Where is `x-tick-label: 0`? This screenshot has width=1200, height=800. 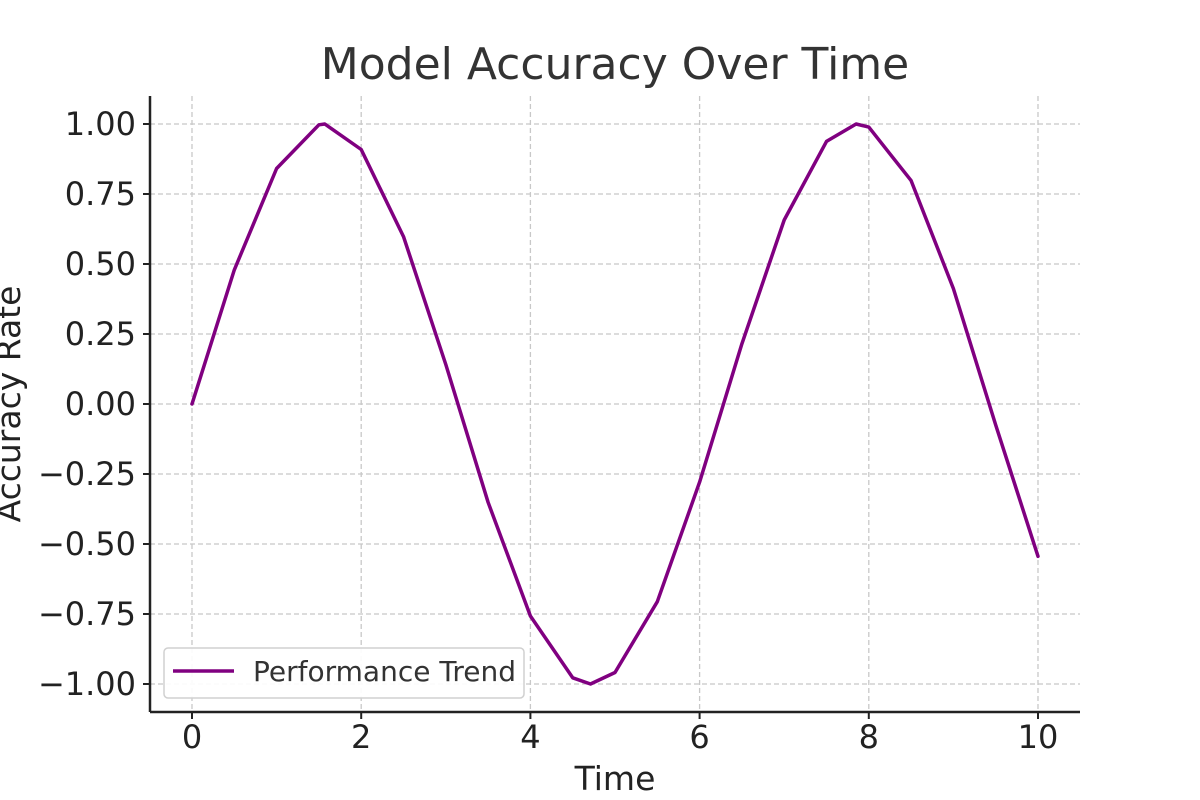
x-tick-label: 0 is located at coordinates (192, 737).